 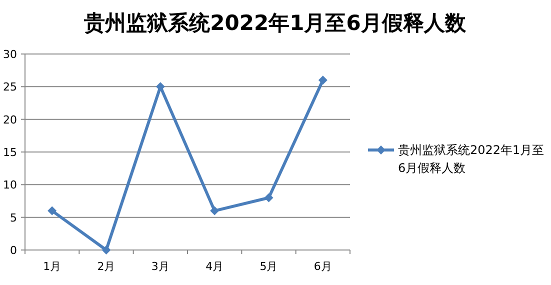 What do you see at coordinates (323, 266) in the screenshot?
I see `x-tick-label: 6月` at bounding box center [323, 266].